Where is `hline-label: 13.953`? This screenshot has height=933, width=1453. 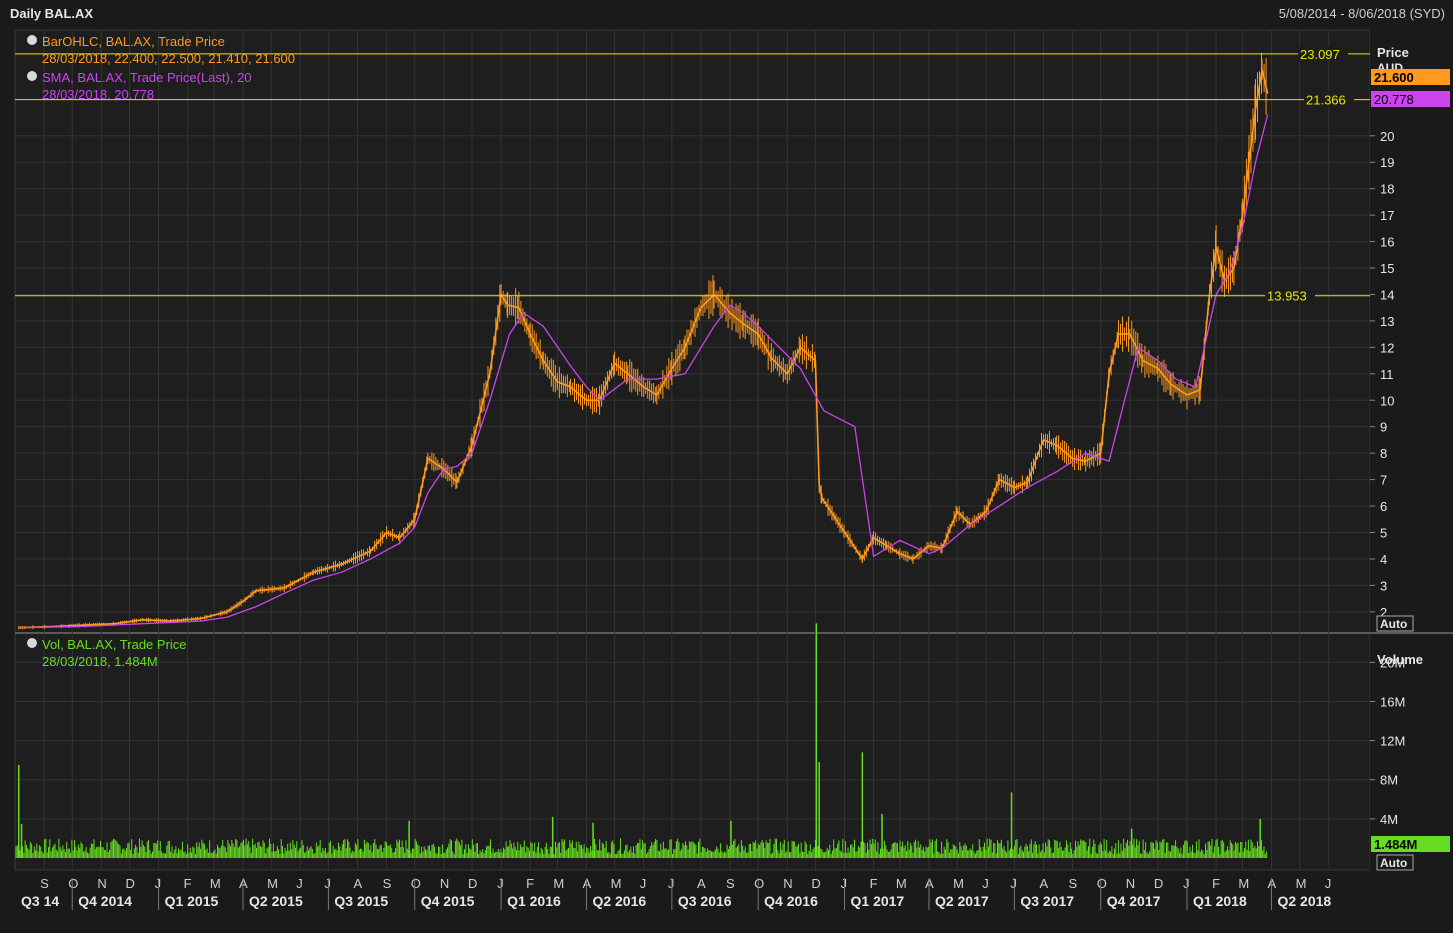 hline-label: 13.953 is located at coordinates (1287, 296).